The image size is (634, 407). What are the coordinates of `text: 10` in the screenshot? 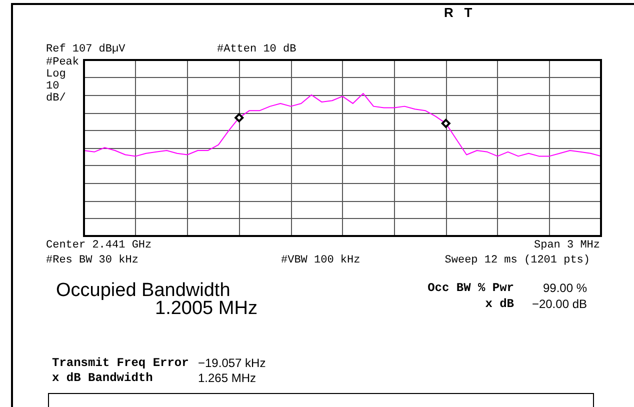 It's located at (53, 86).